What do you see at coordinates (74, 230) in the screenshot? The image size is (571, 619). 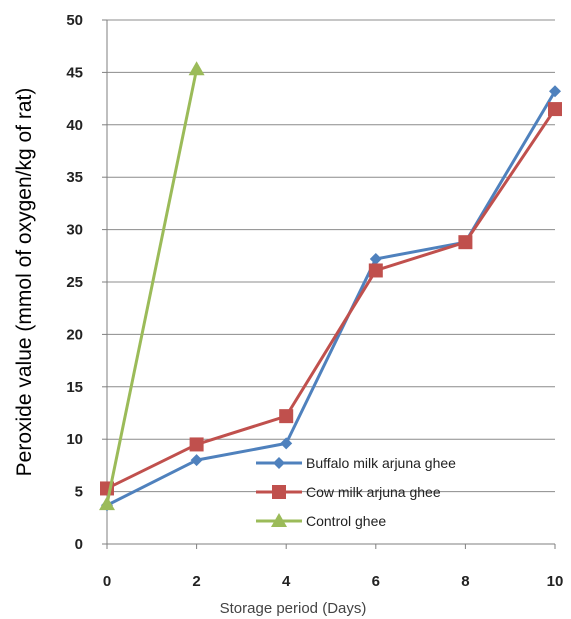 I see `y-tick-label: 30` at bounding box center [74, 230].